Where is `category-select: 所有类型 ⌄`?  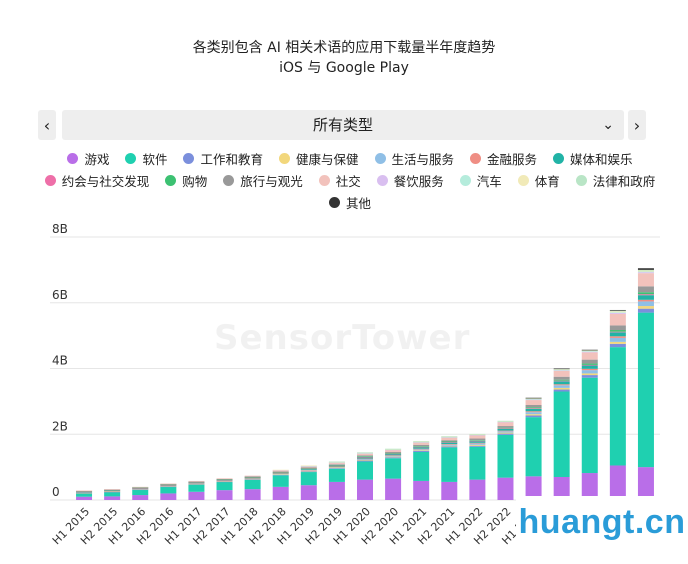
category-select: 所有类型 ⌄ is located at coordinates (343, 125).